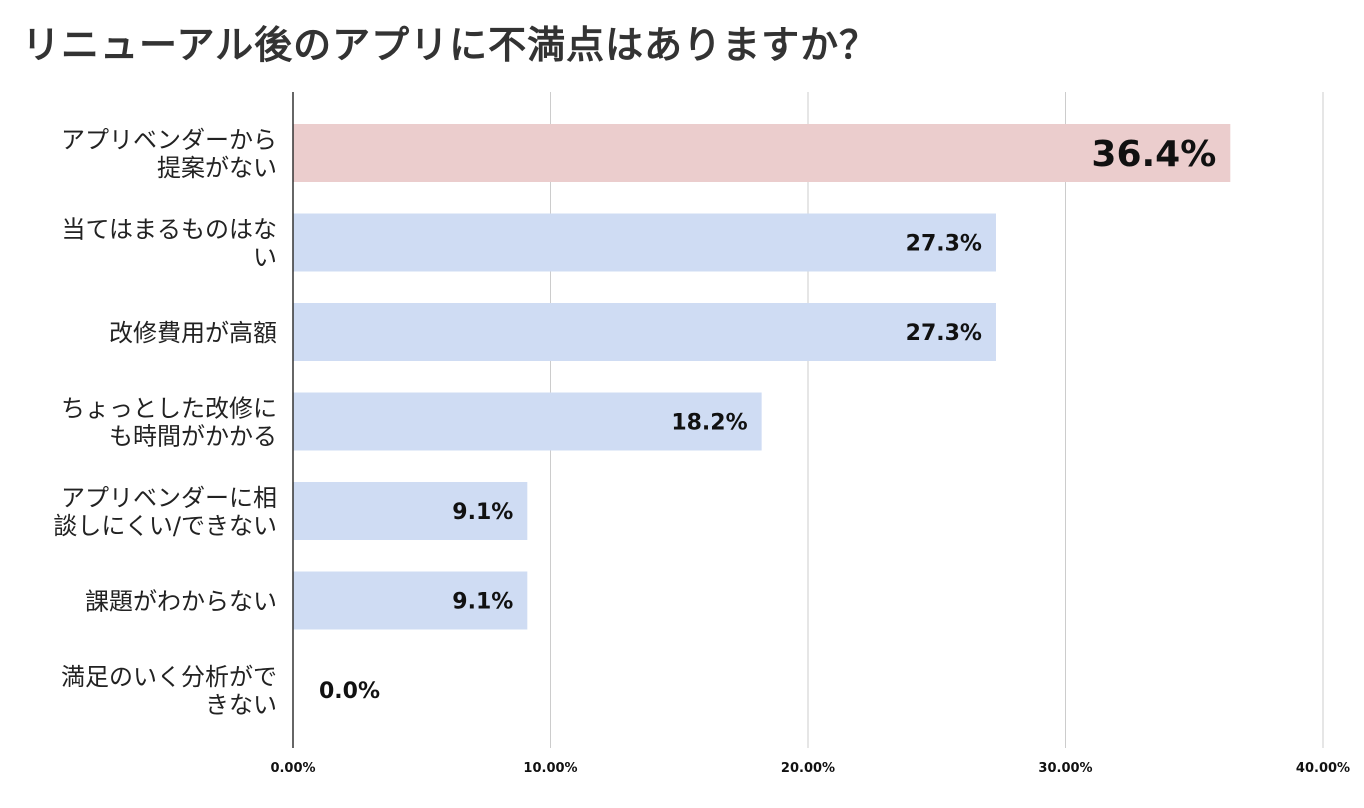 The image size is (1364, 808). What do you see at coordinates (193, 333) in the screenshot?
I see `category-label: 改修費用が高額` at bounding box center [193, 333].